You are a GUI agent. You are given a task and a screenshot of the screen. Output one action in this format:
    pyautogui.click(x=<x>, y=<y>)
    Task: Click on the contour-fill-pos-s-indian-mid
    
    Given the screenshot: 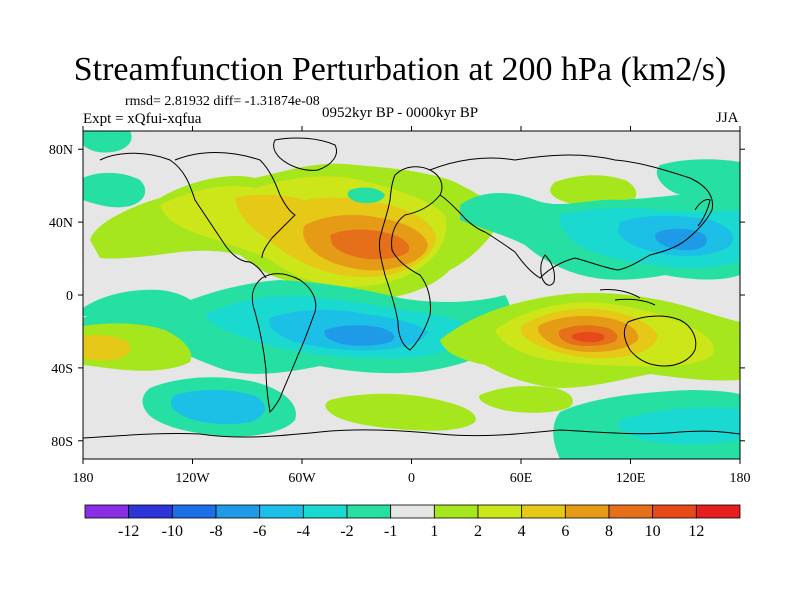 What is the action you would take?
    pyautogui.click(x=526, y=399)
    